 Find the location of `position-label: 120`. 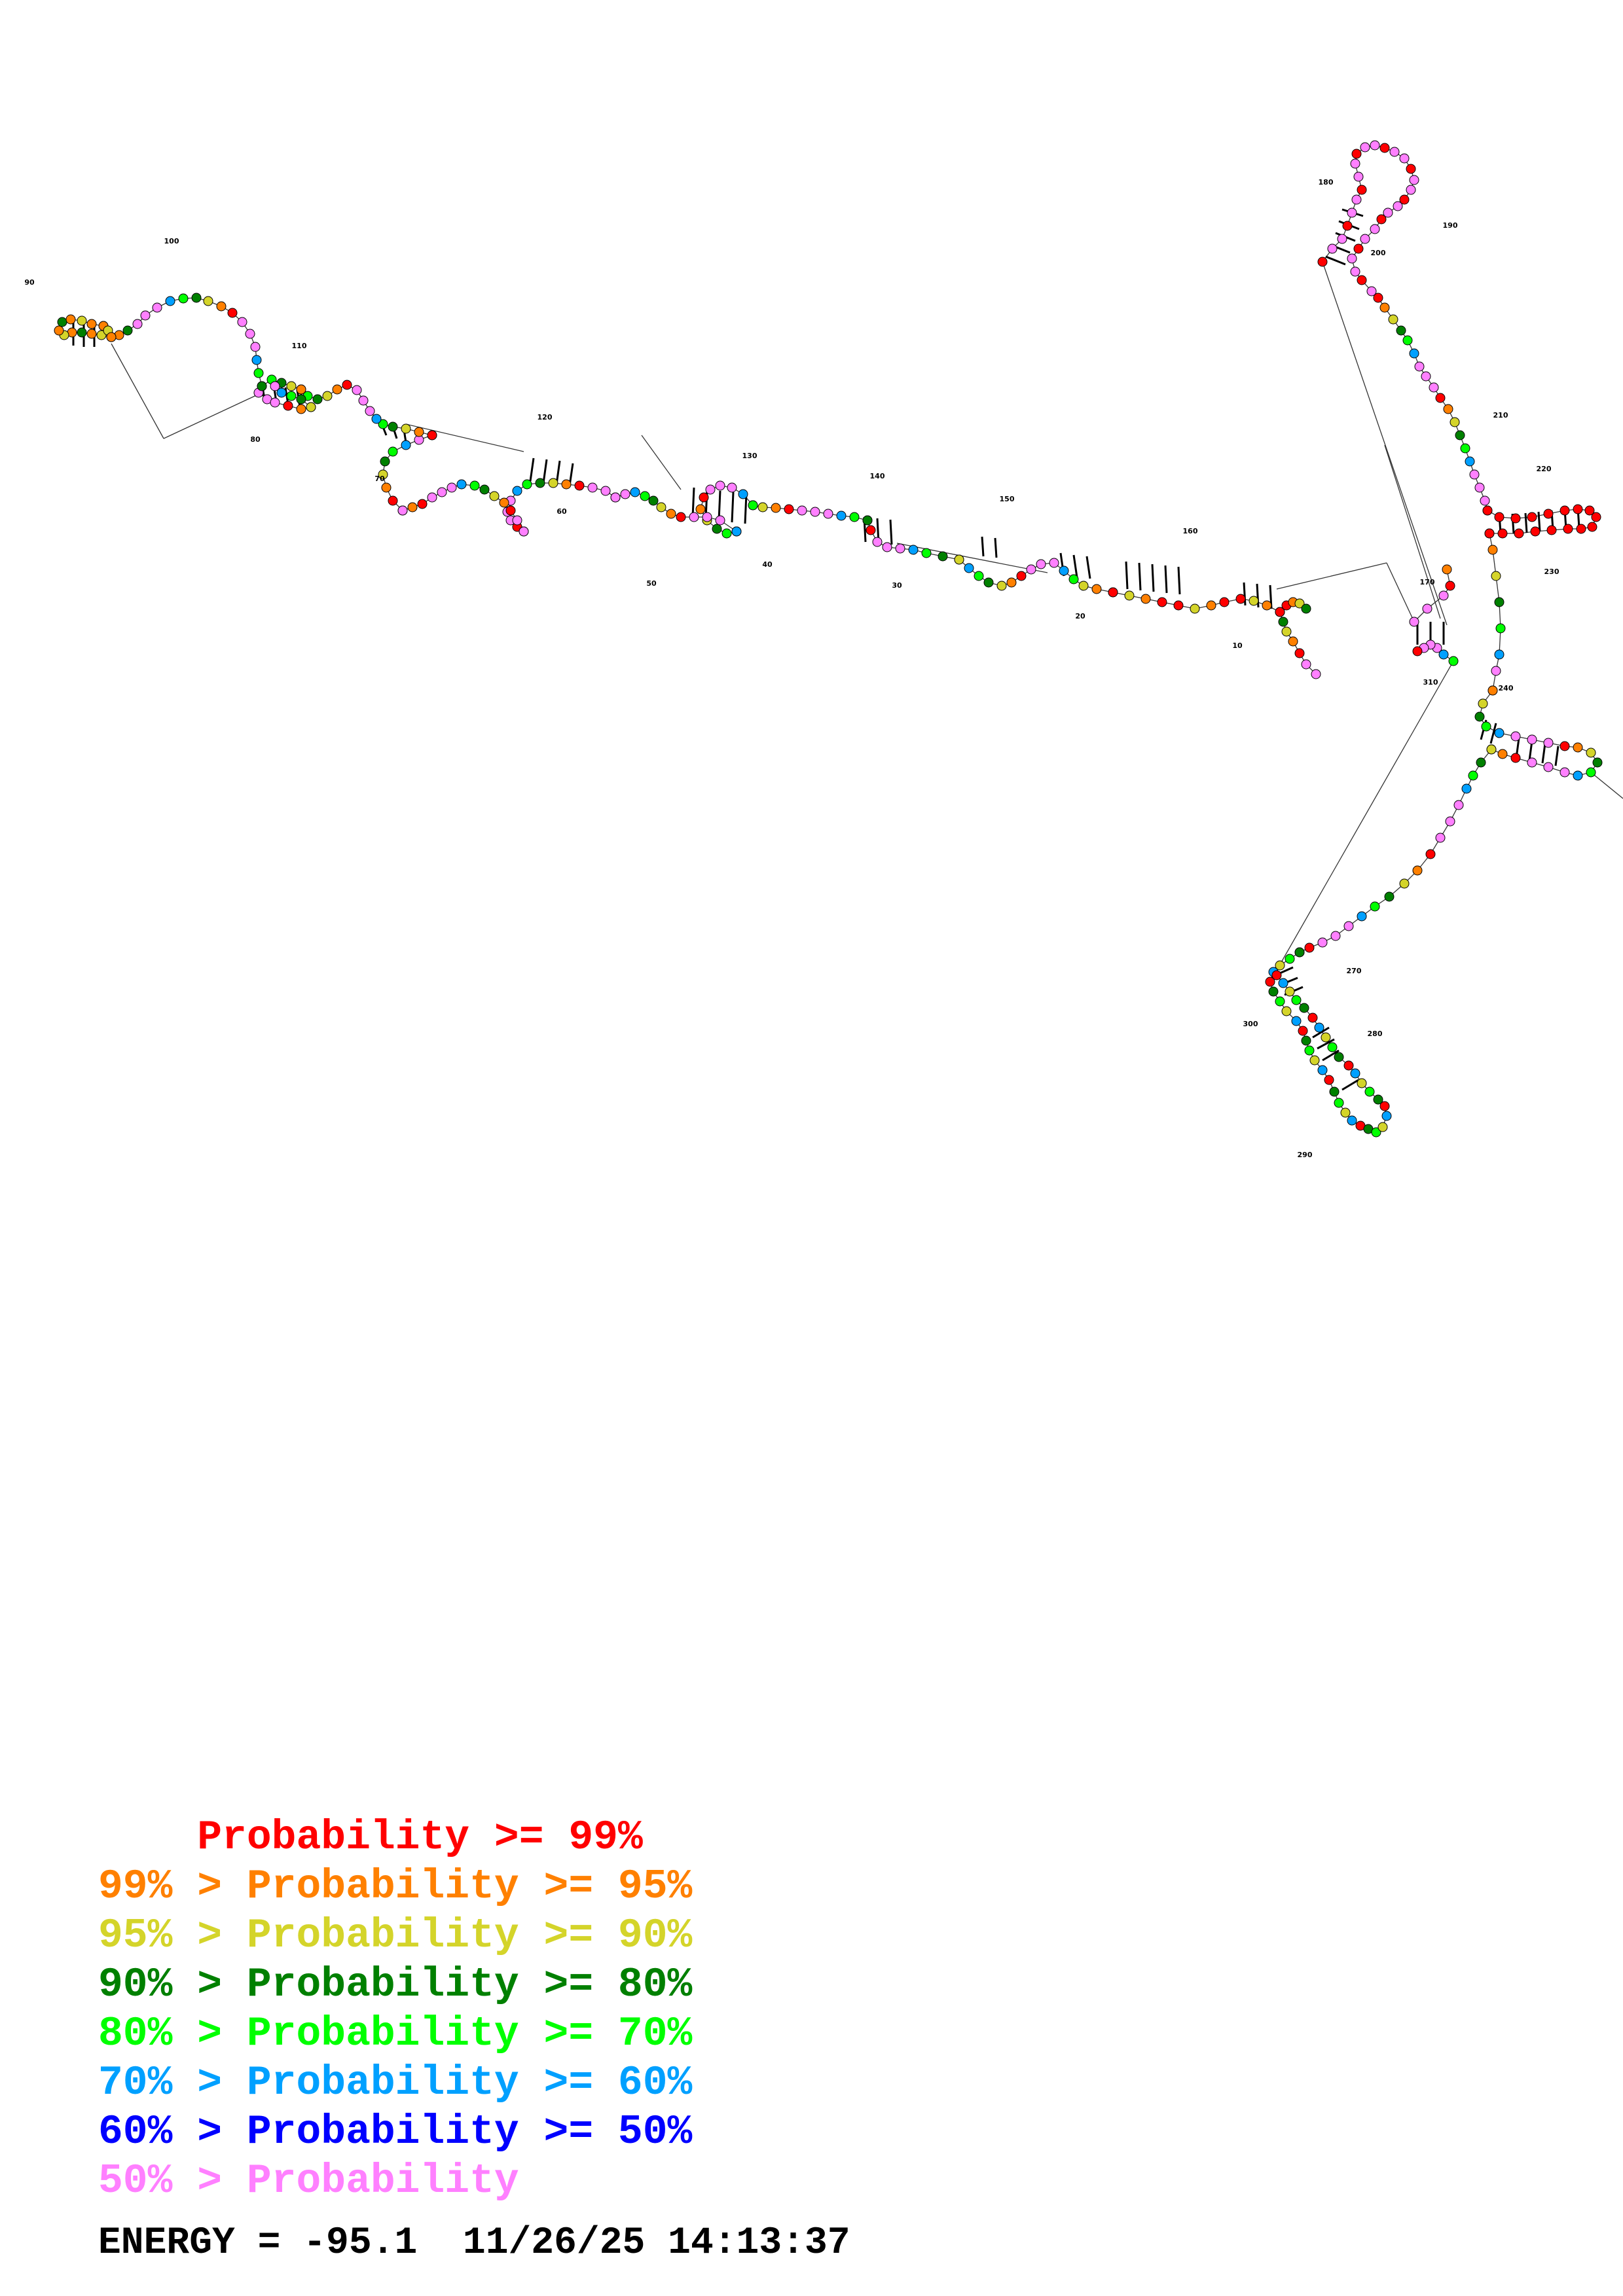

position-label: 120 is located at coordinates (545, 417).